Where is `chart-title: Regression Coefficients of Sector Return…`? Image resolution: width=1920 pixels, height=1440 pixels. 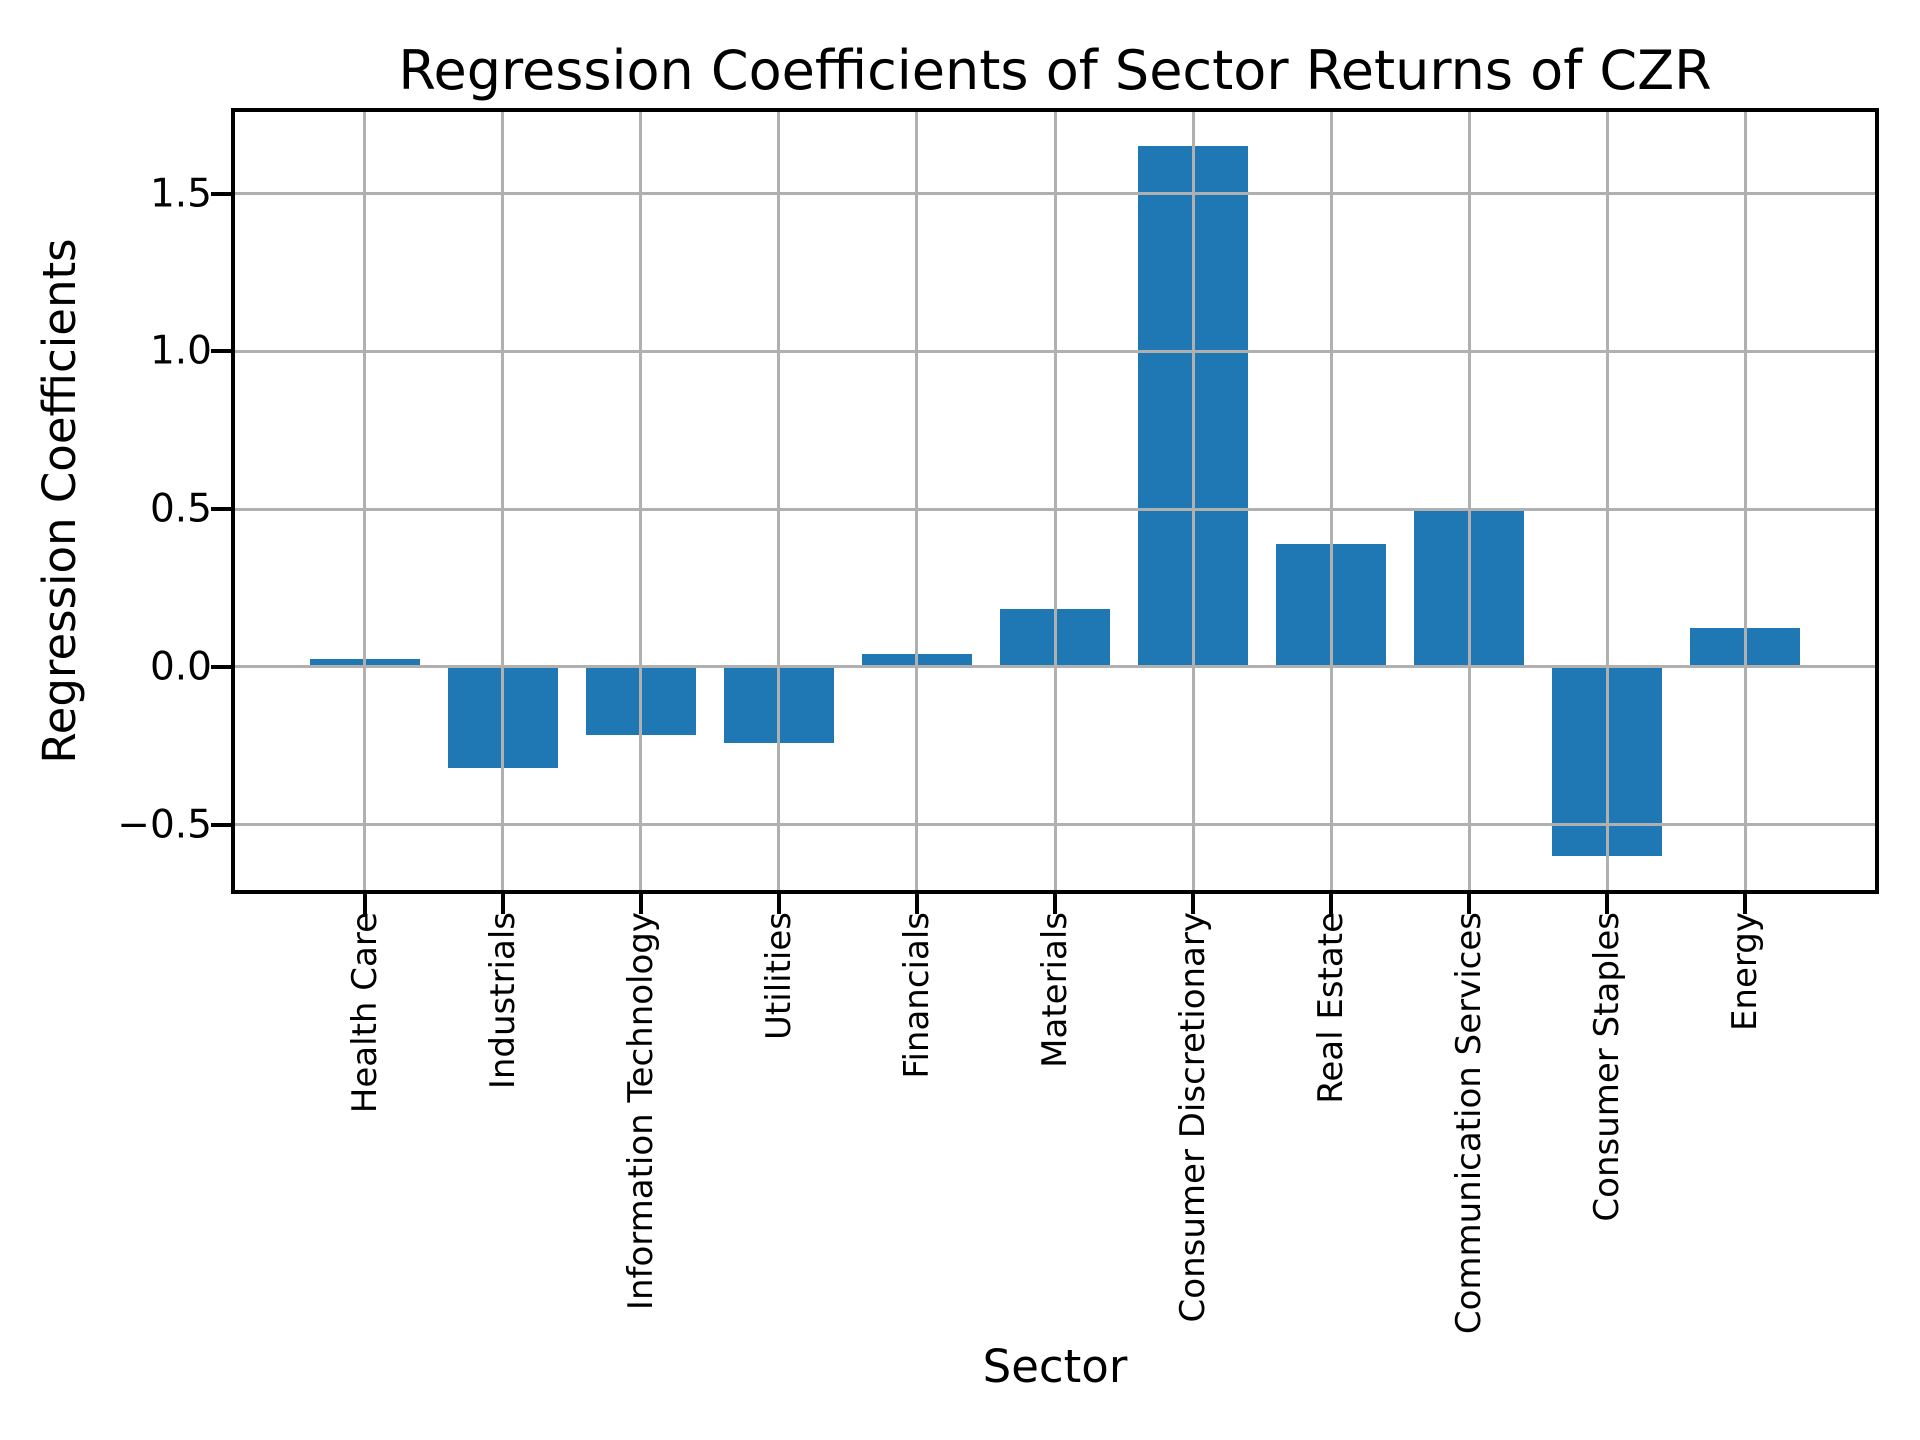 chart-title: Regression Coefficients of Sector Return… is located at coordinates (1055, 70).